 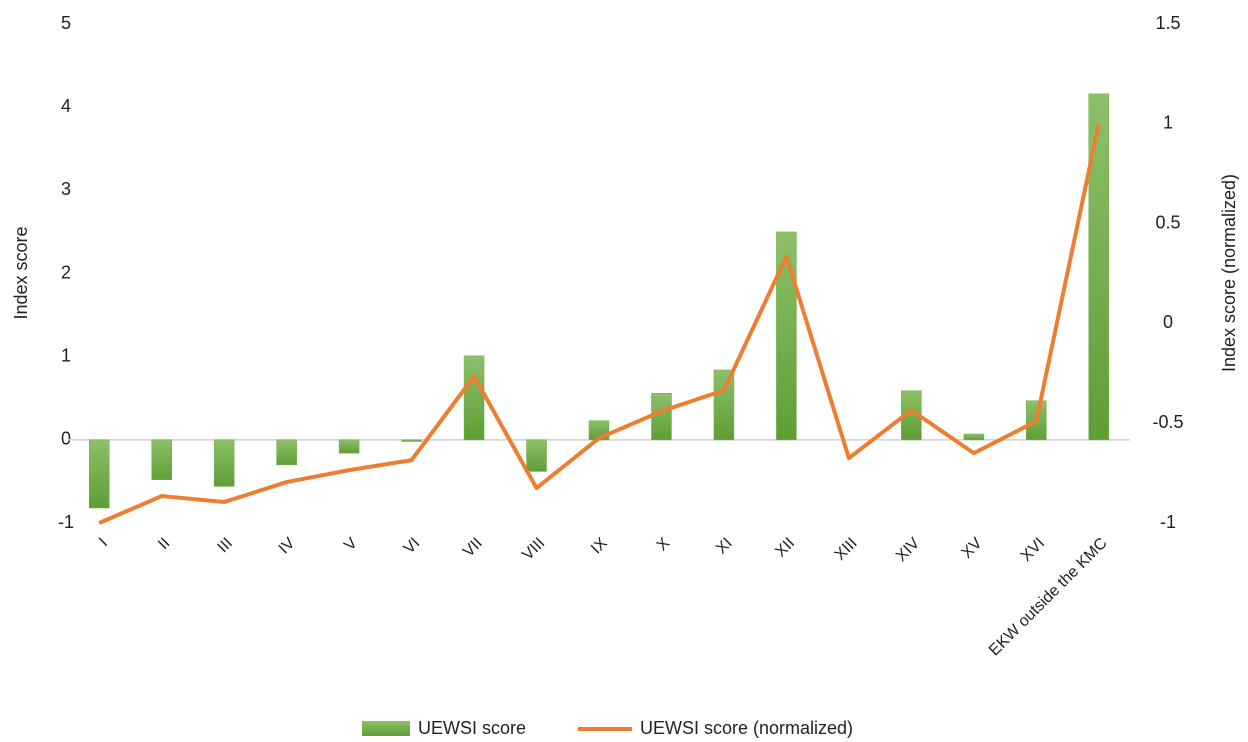 What do you see at coordinates (66, 23) in the screenshot?
I see `y-tick-label: 5` at bounding box center [66, 23].